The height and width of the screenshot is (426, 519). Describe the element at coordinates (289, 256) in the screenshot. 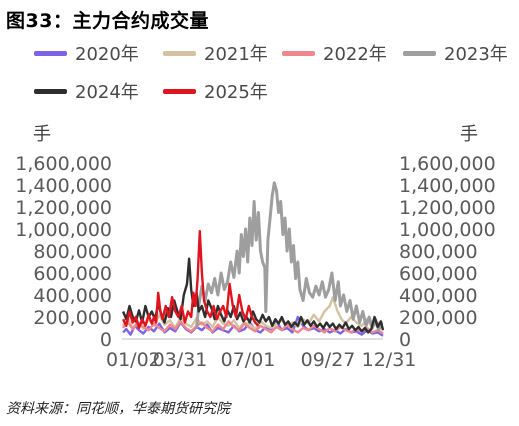

I see `series-line-2023` at that location.